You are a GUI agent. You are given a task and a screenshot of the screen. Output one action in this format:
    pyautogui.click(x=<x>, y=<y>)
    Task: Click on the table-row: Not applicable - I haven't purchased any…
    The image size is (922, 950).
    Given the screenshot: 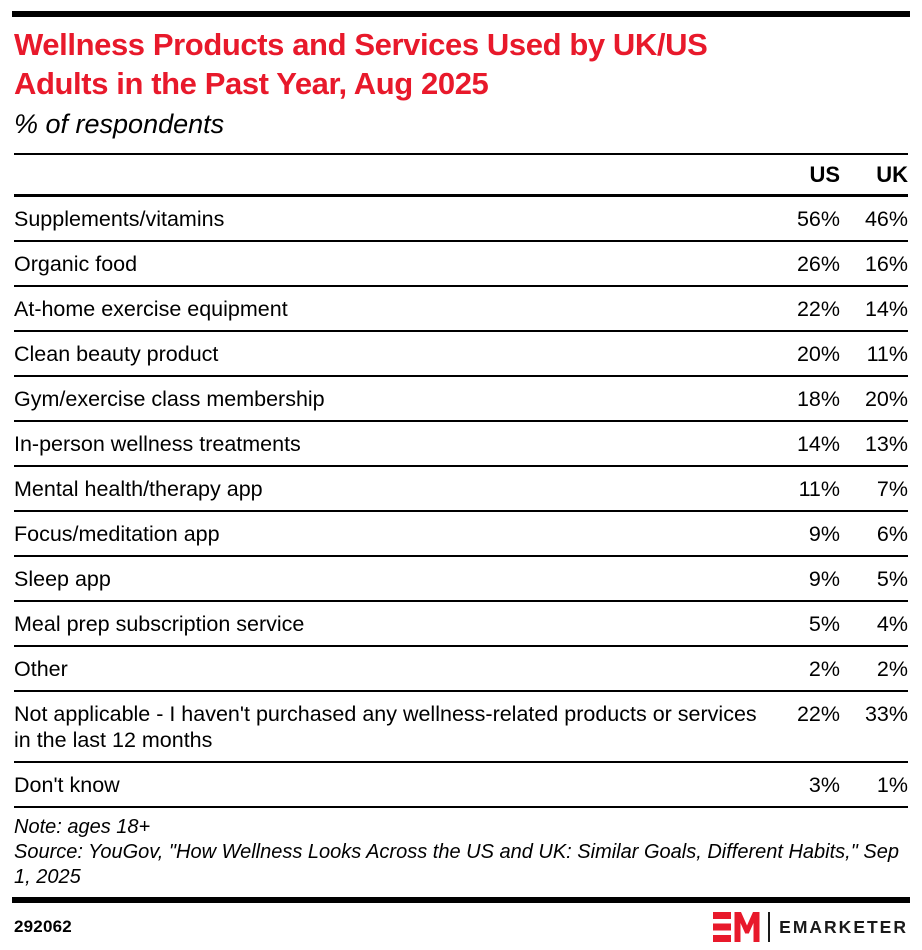 What is the action you would take?
    pyautogui.click(x=461, y=727)
    